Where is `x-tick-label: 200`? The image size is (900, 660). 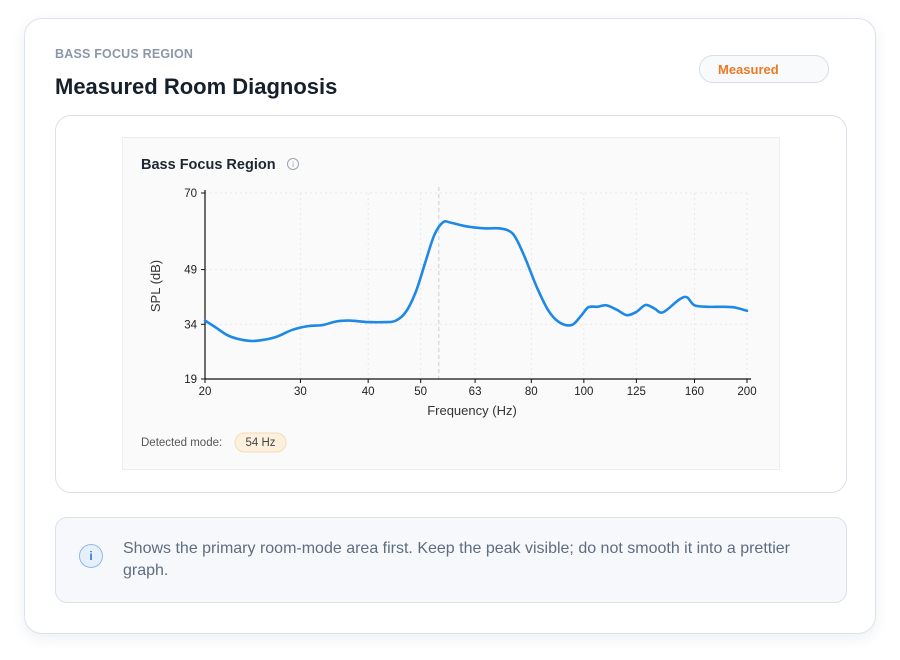 x-tick-label: 200 is located at coordinates (746, 392).